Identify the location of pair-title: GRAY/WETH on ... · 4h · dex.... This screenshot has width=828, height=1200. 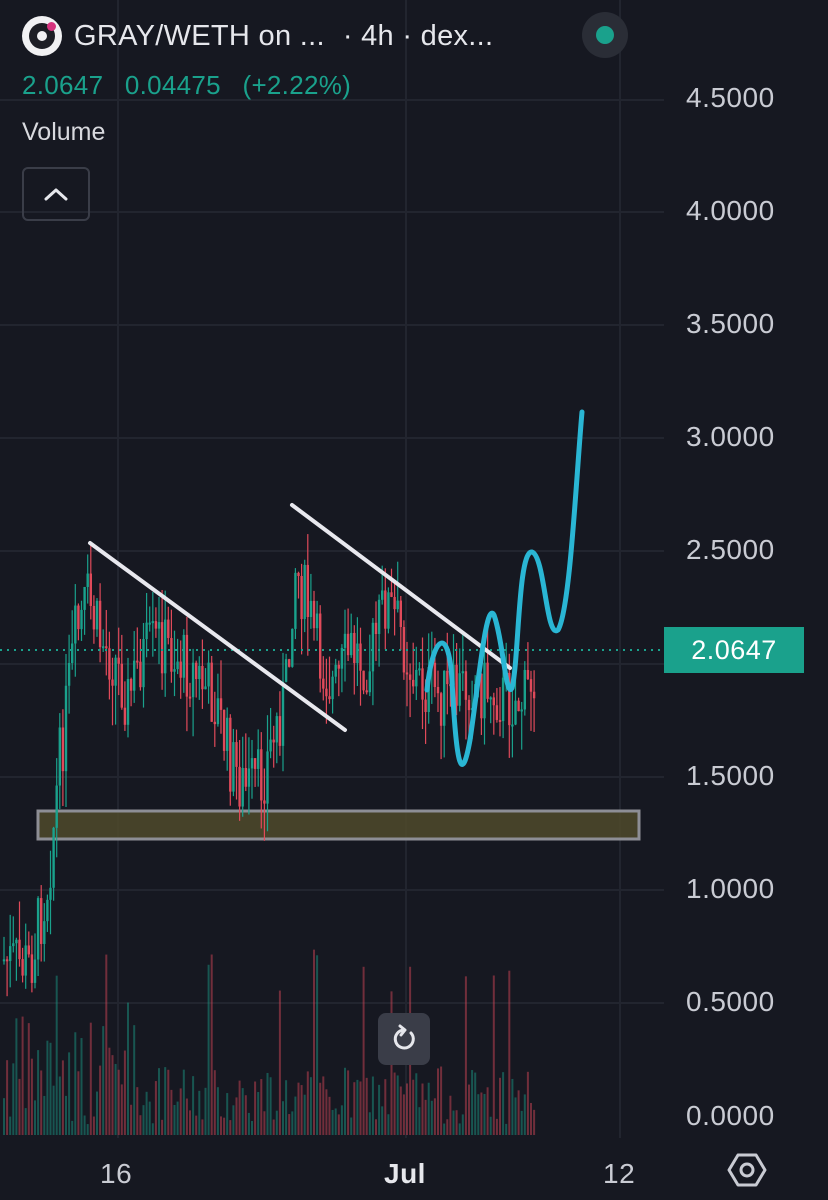
(283, 36).